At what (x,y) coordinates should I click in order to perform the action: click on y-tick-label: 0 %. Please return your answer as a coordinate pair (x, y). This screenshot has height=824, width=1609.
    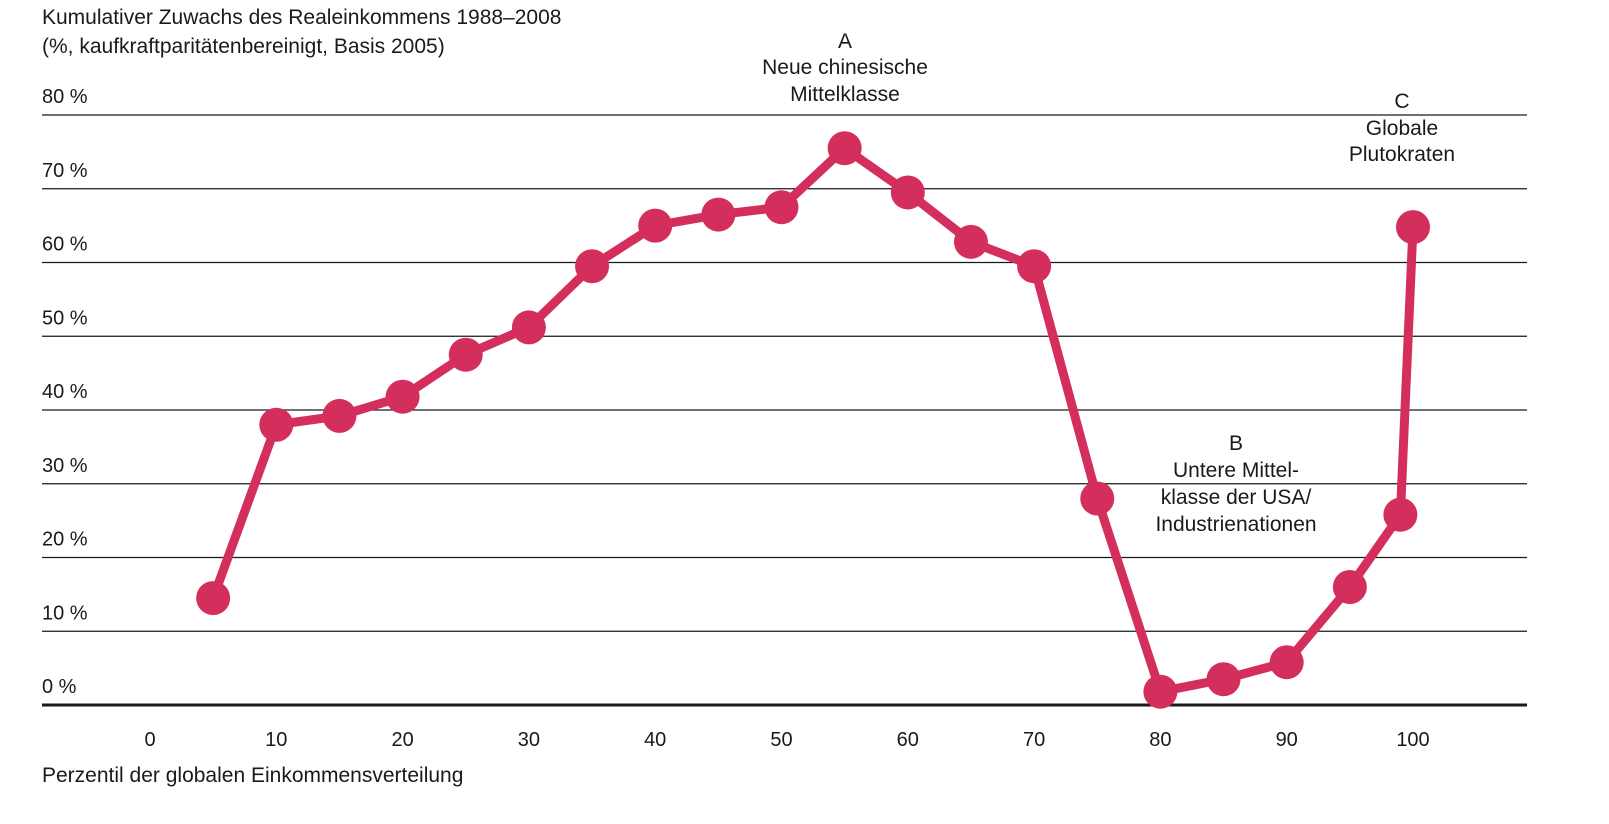
    Looking at the image, I should click on (59, 687).